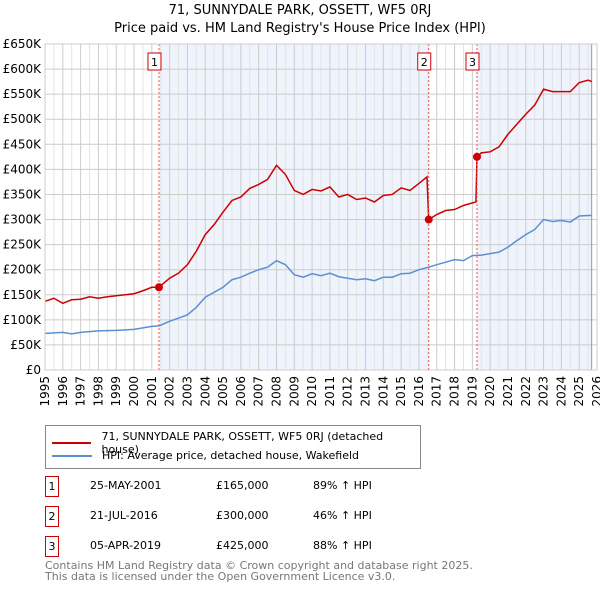  I want to click on y-tick-label: £50K, so click(26, 345).